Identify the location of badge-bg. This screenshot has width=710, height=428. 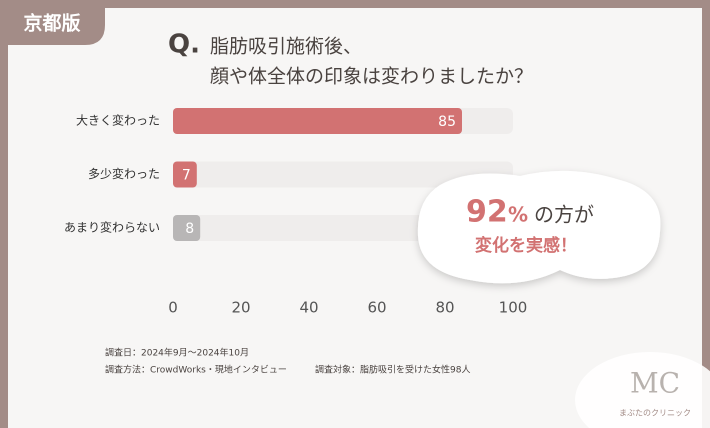
(52, 22).